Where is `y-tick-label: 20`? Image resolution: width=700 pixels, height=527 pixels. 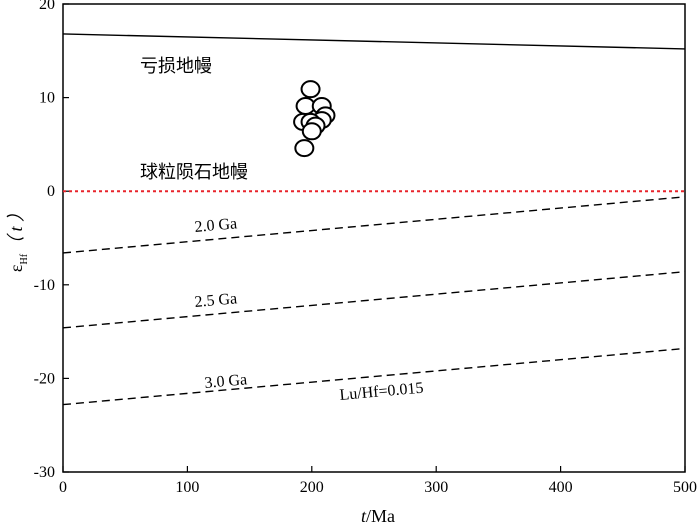
y-tick-label: 20 is located at coordinates (47, 6).